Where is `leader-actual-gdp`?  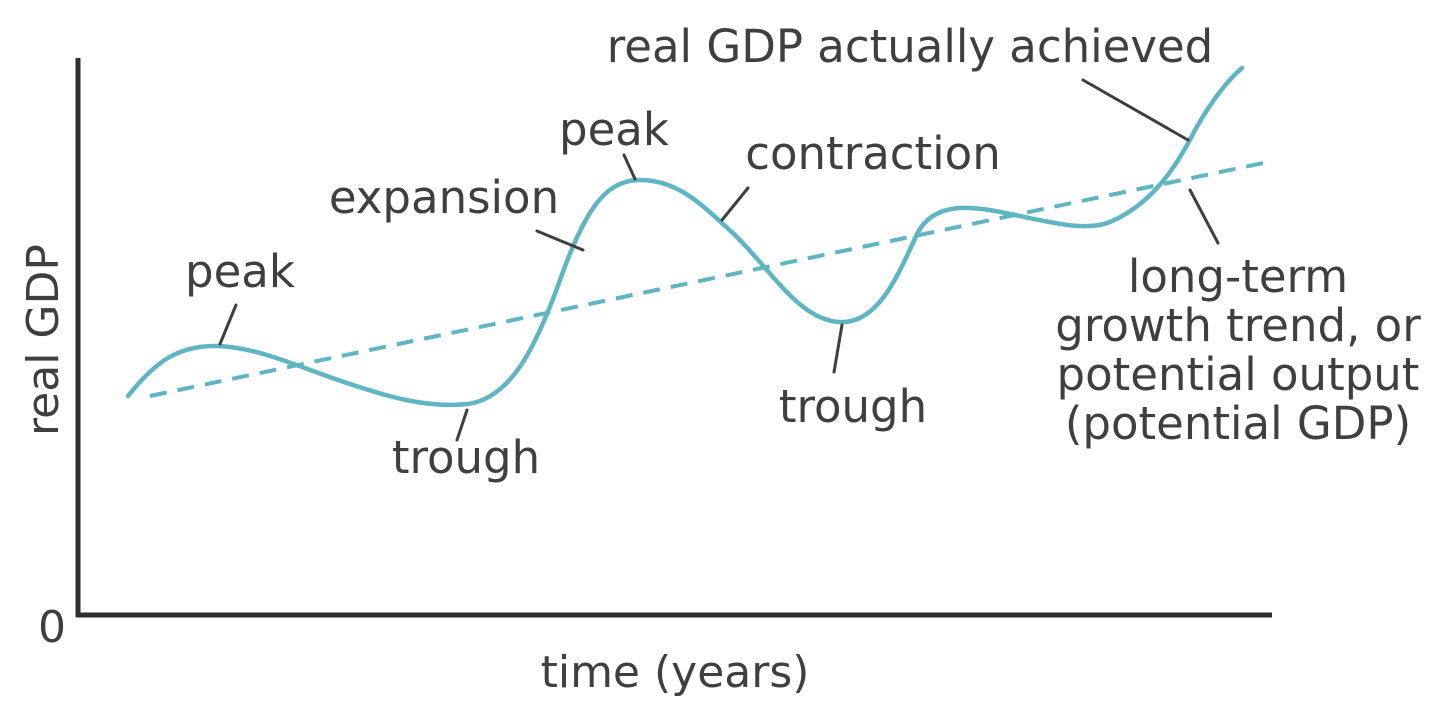
leader-actual-gdp is located at coordinates (1135, 110).